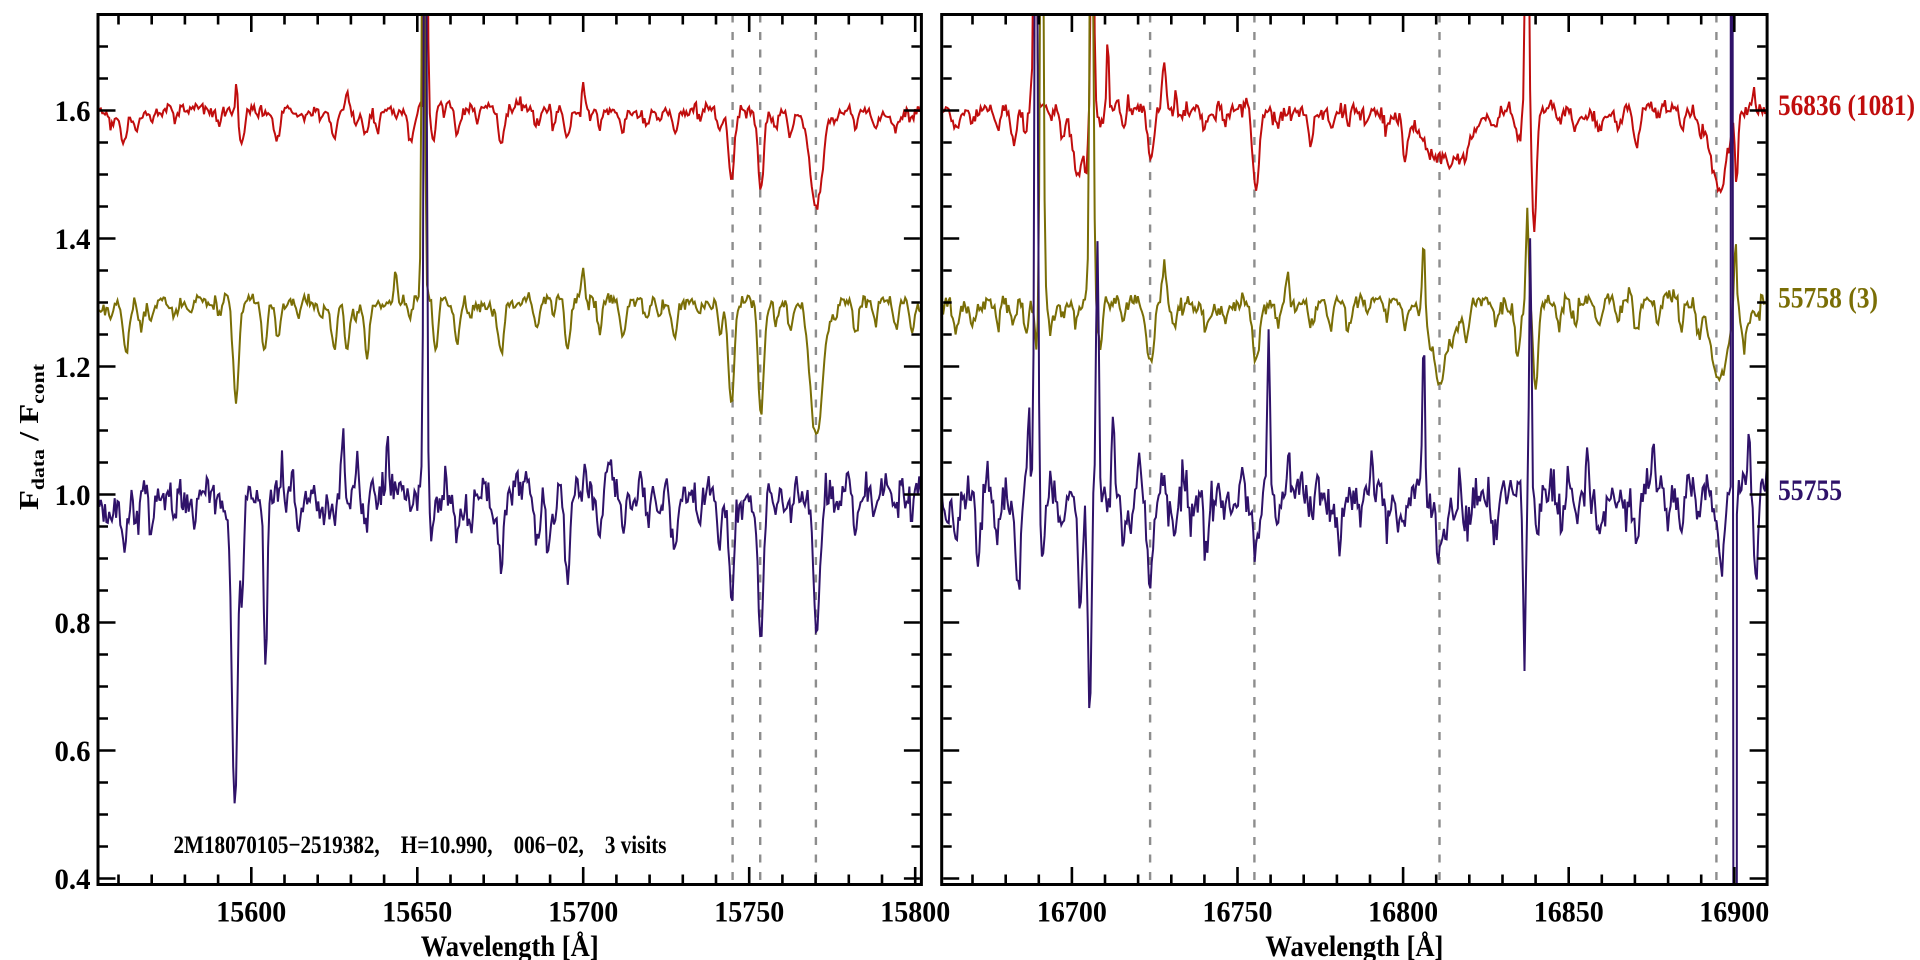  I want to click on svg-text: 16700, so click(1072, 912).